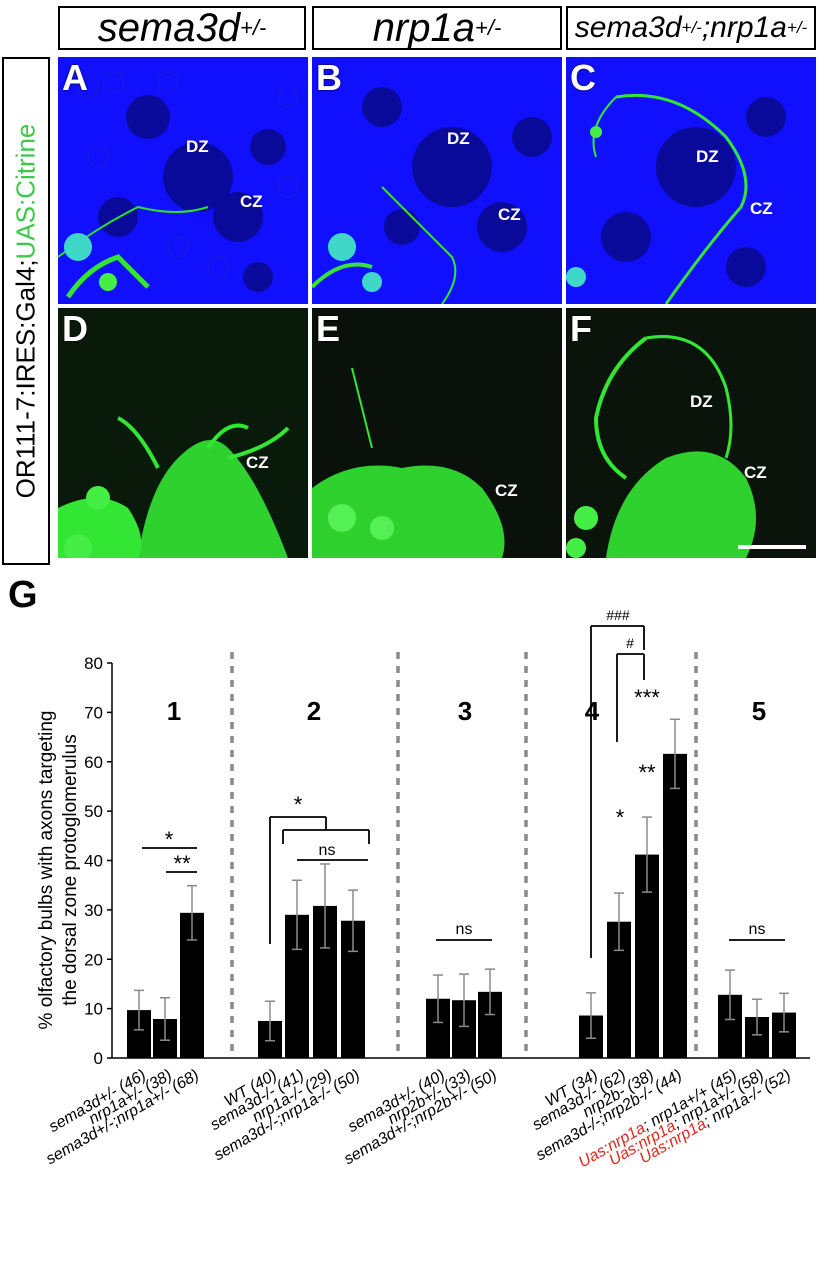 This screenshot has width=819, height=1280. What do you see at coordinates (759, 711) in the screenshot?
I see `group-number: 5` at bounding box center [759, 711].